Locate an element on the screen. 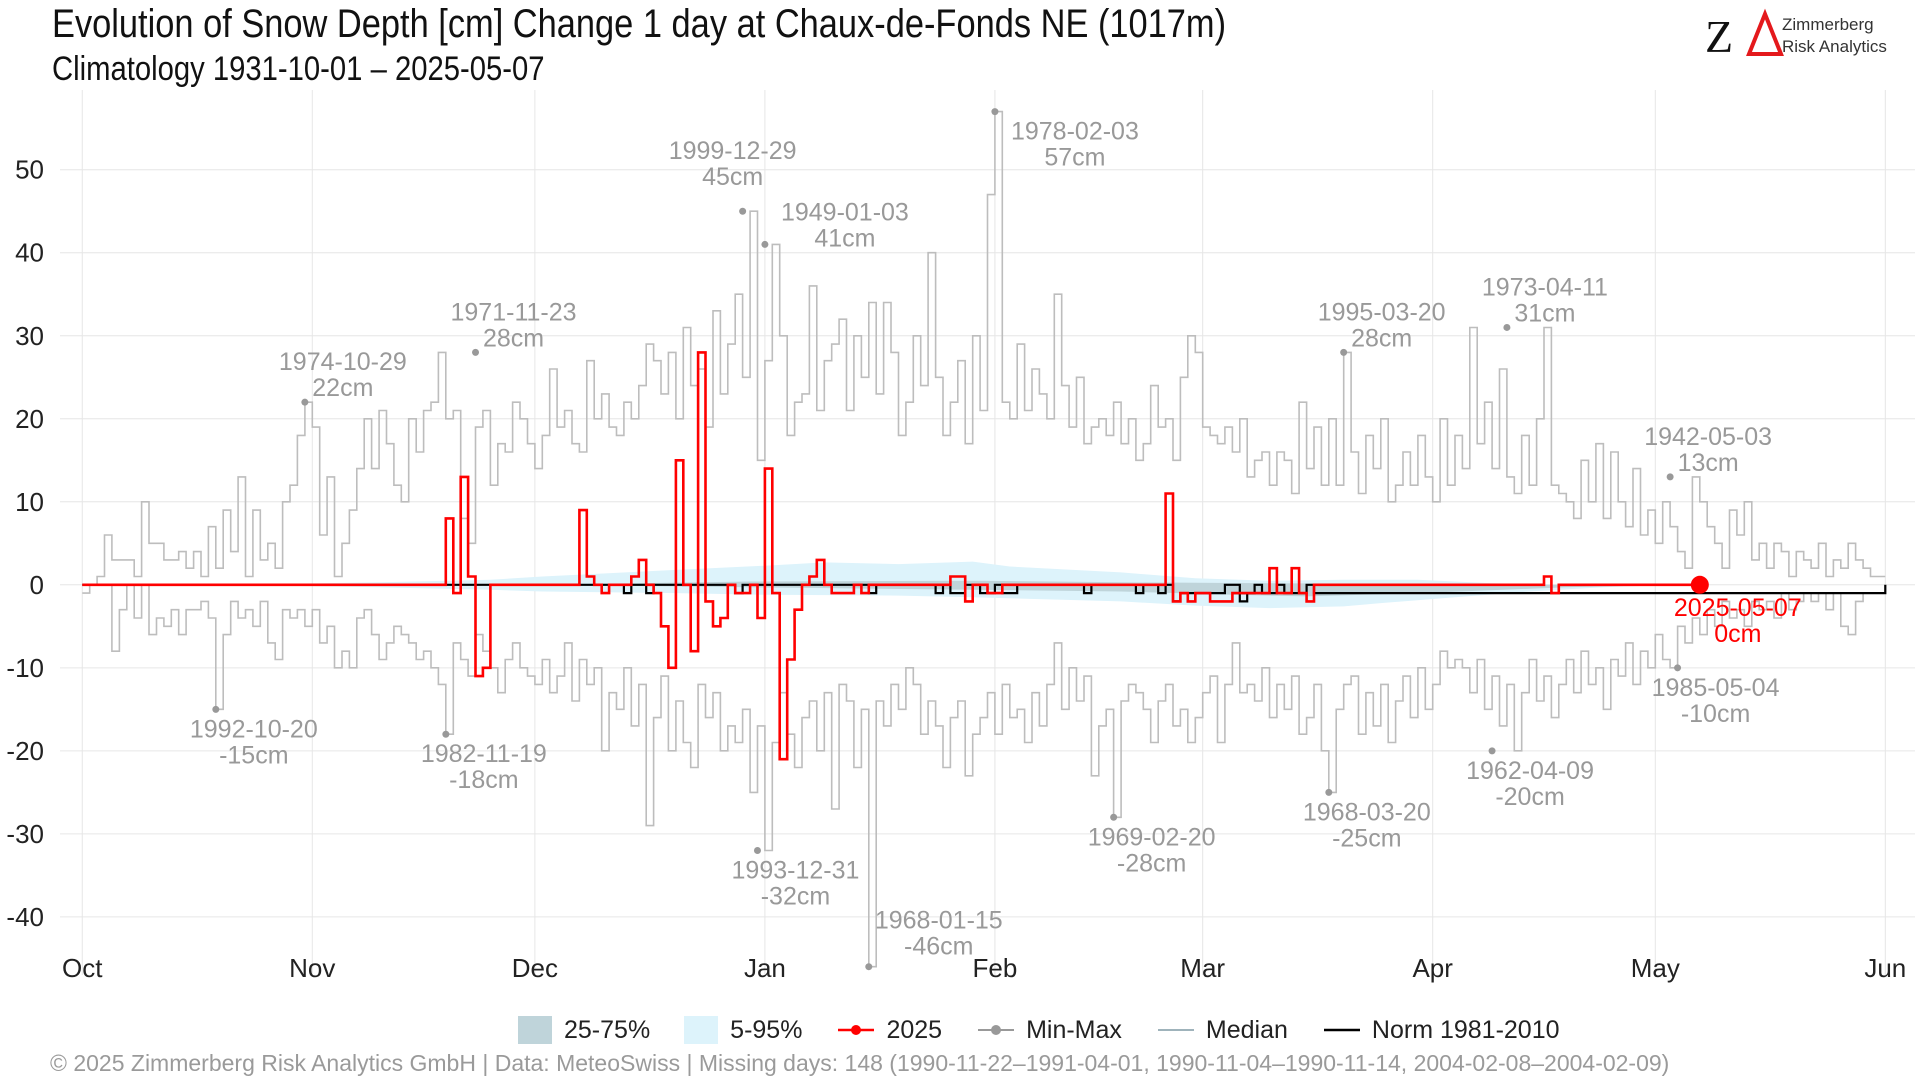 The image size is (1920, 1080). logo-z-glyph: Z is located at coordinates (1719, 35).